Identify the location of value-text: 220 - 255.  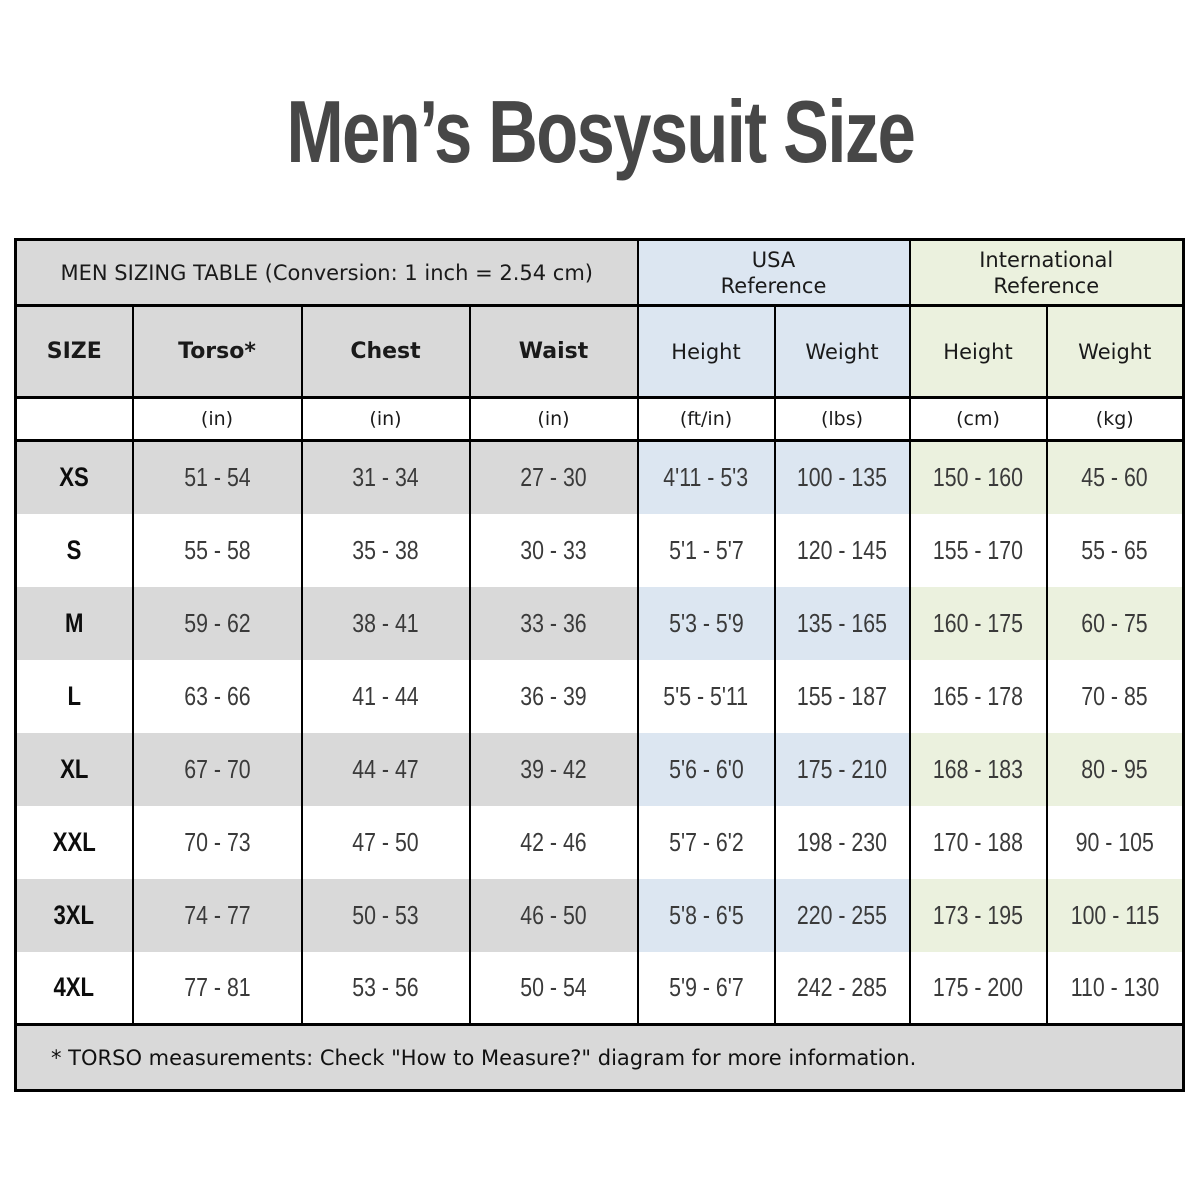
(842, 914).